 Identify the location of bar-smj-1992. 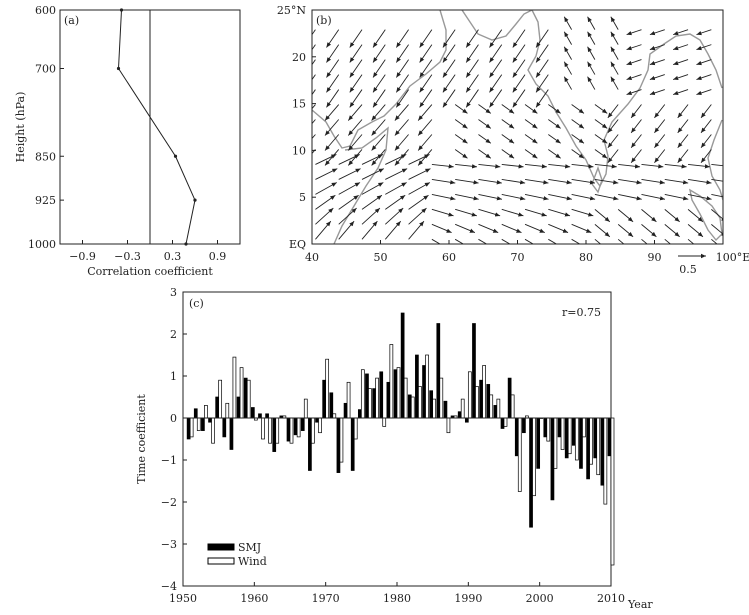
(481, 399).